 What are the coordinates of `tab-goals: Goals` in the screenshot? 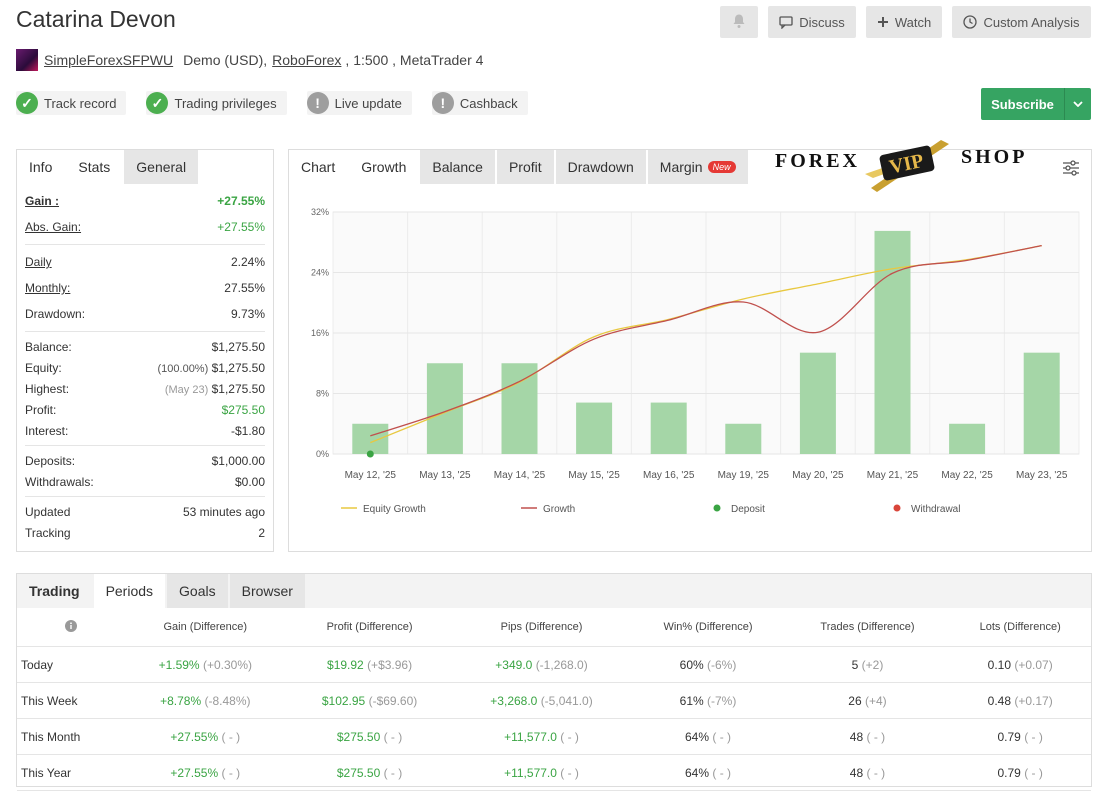 It's located at (197, 591).